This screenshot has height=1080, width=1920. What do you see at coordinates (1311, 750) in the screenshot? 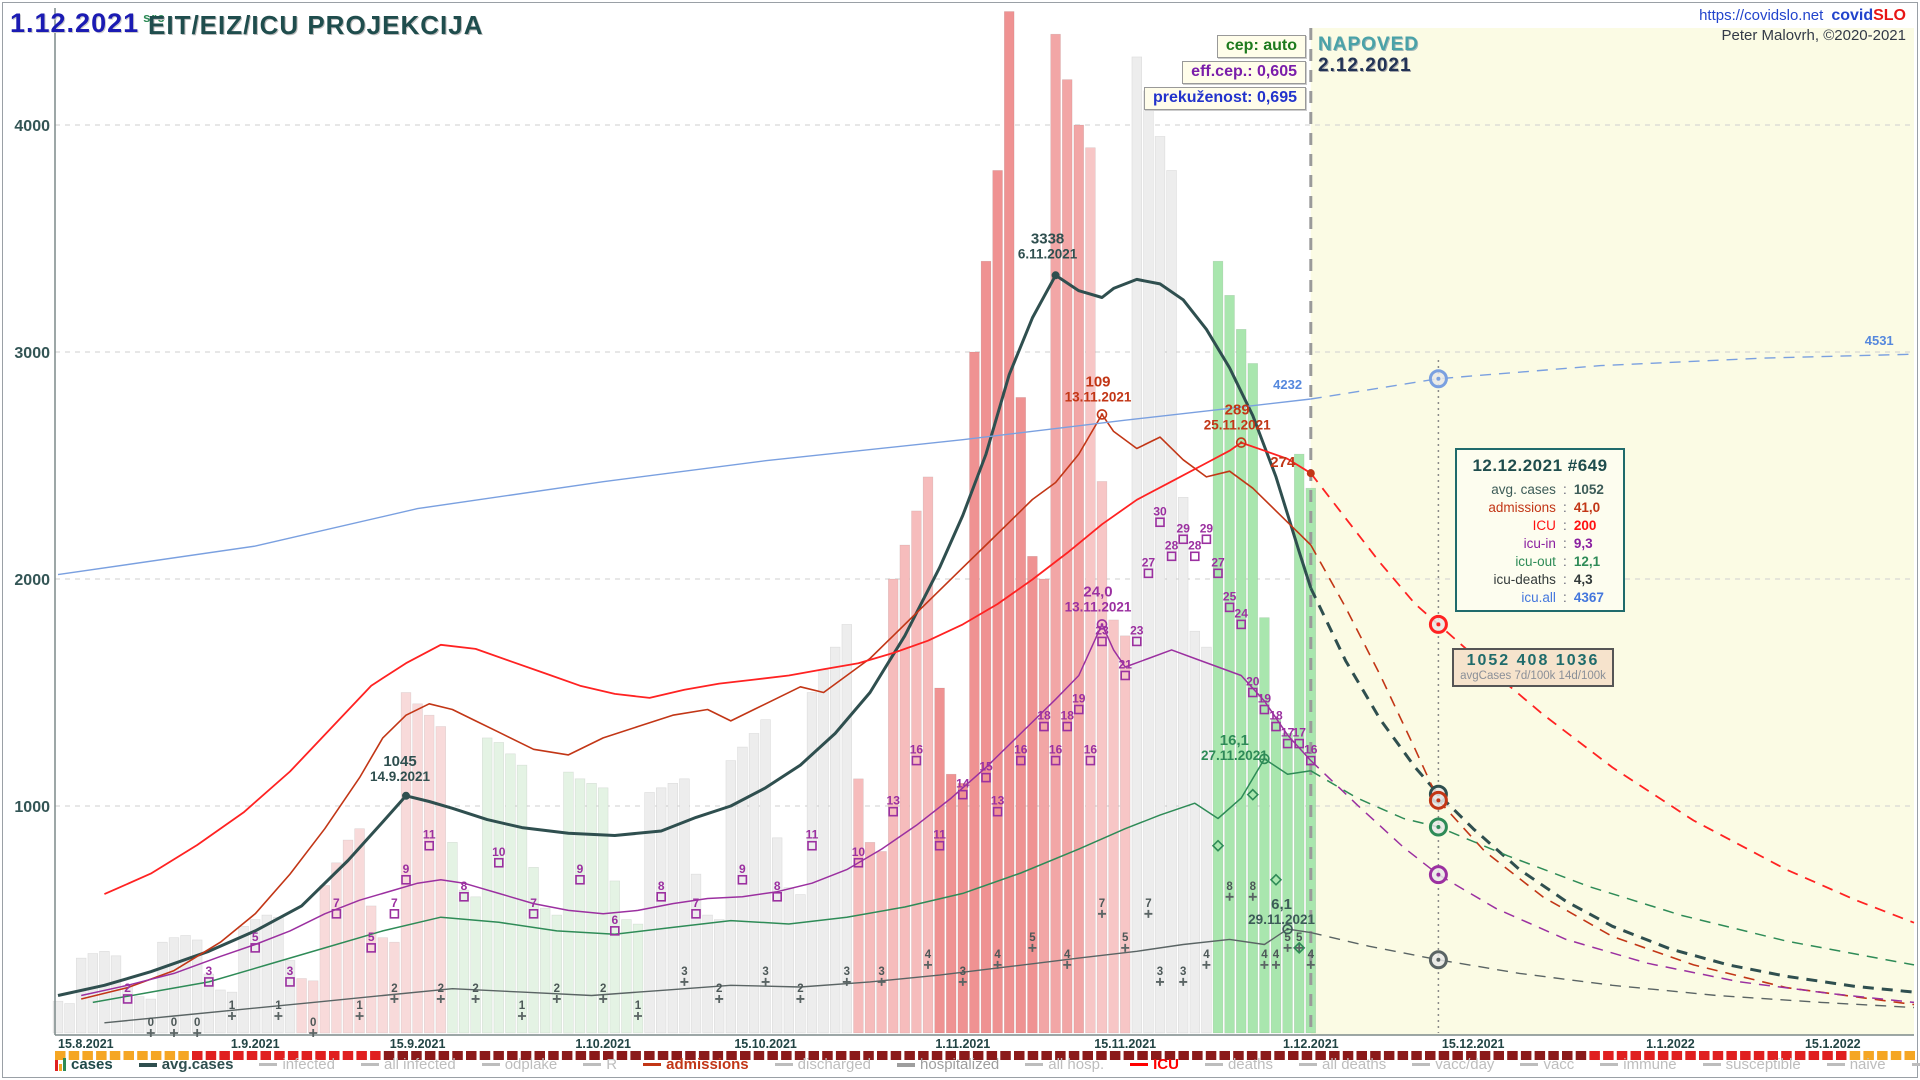
I see `svg-text: 16` at bounding box center [1311, 750].